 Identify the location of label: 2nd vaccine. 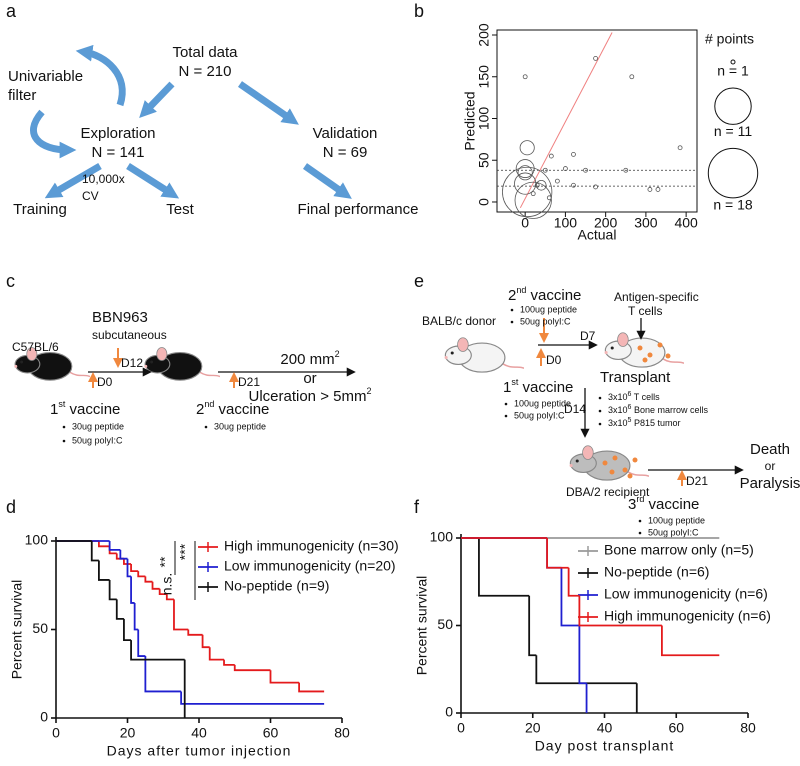
(544, 294).